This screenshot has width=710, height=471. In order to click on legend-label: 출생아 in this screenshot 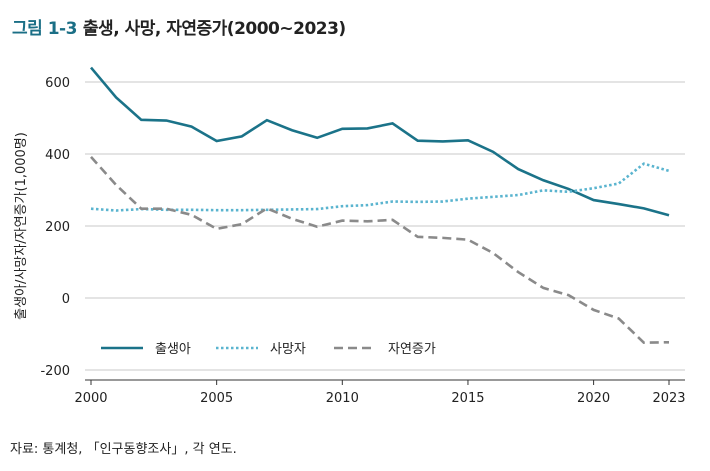, I will do `click(173, 349)`.